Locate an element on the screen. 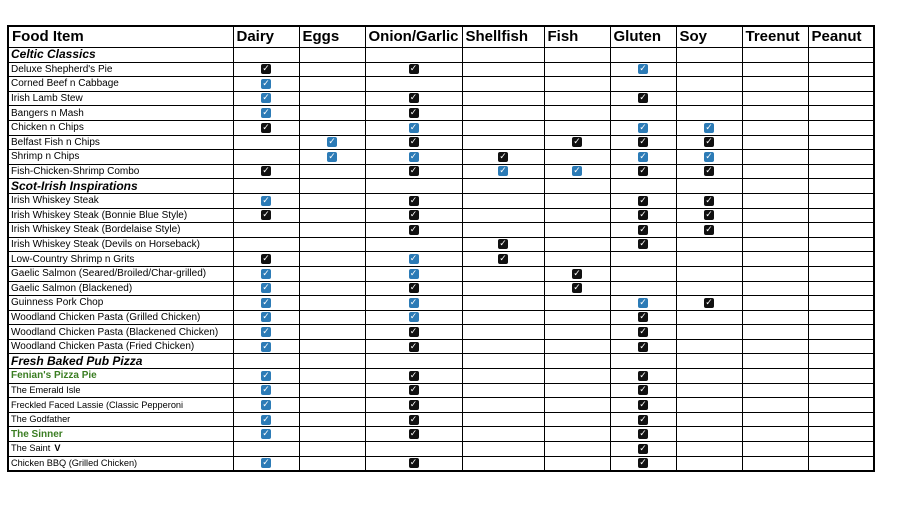  table-row: Chicken BBQ (Grilled Chicken) ✓ ✓ ✓ is located at coordinates (441, 464).